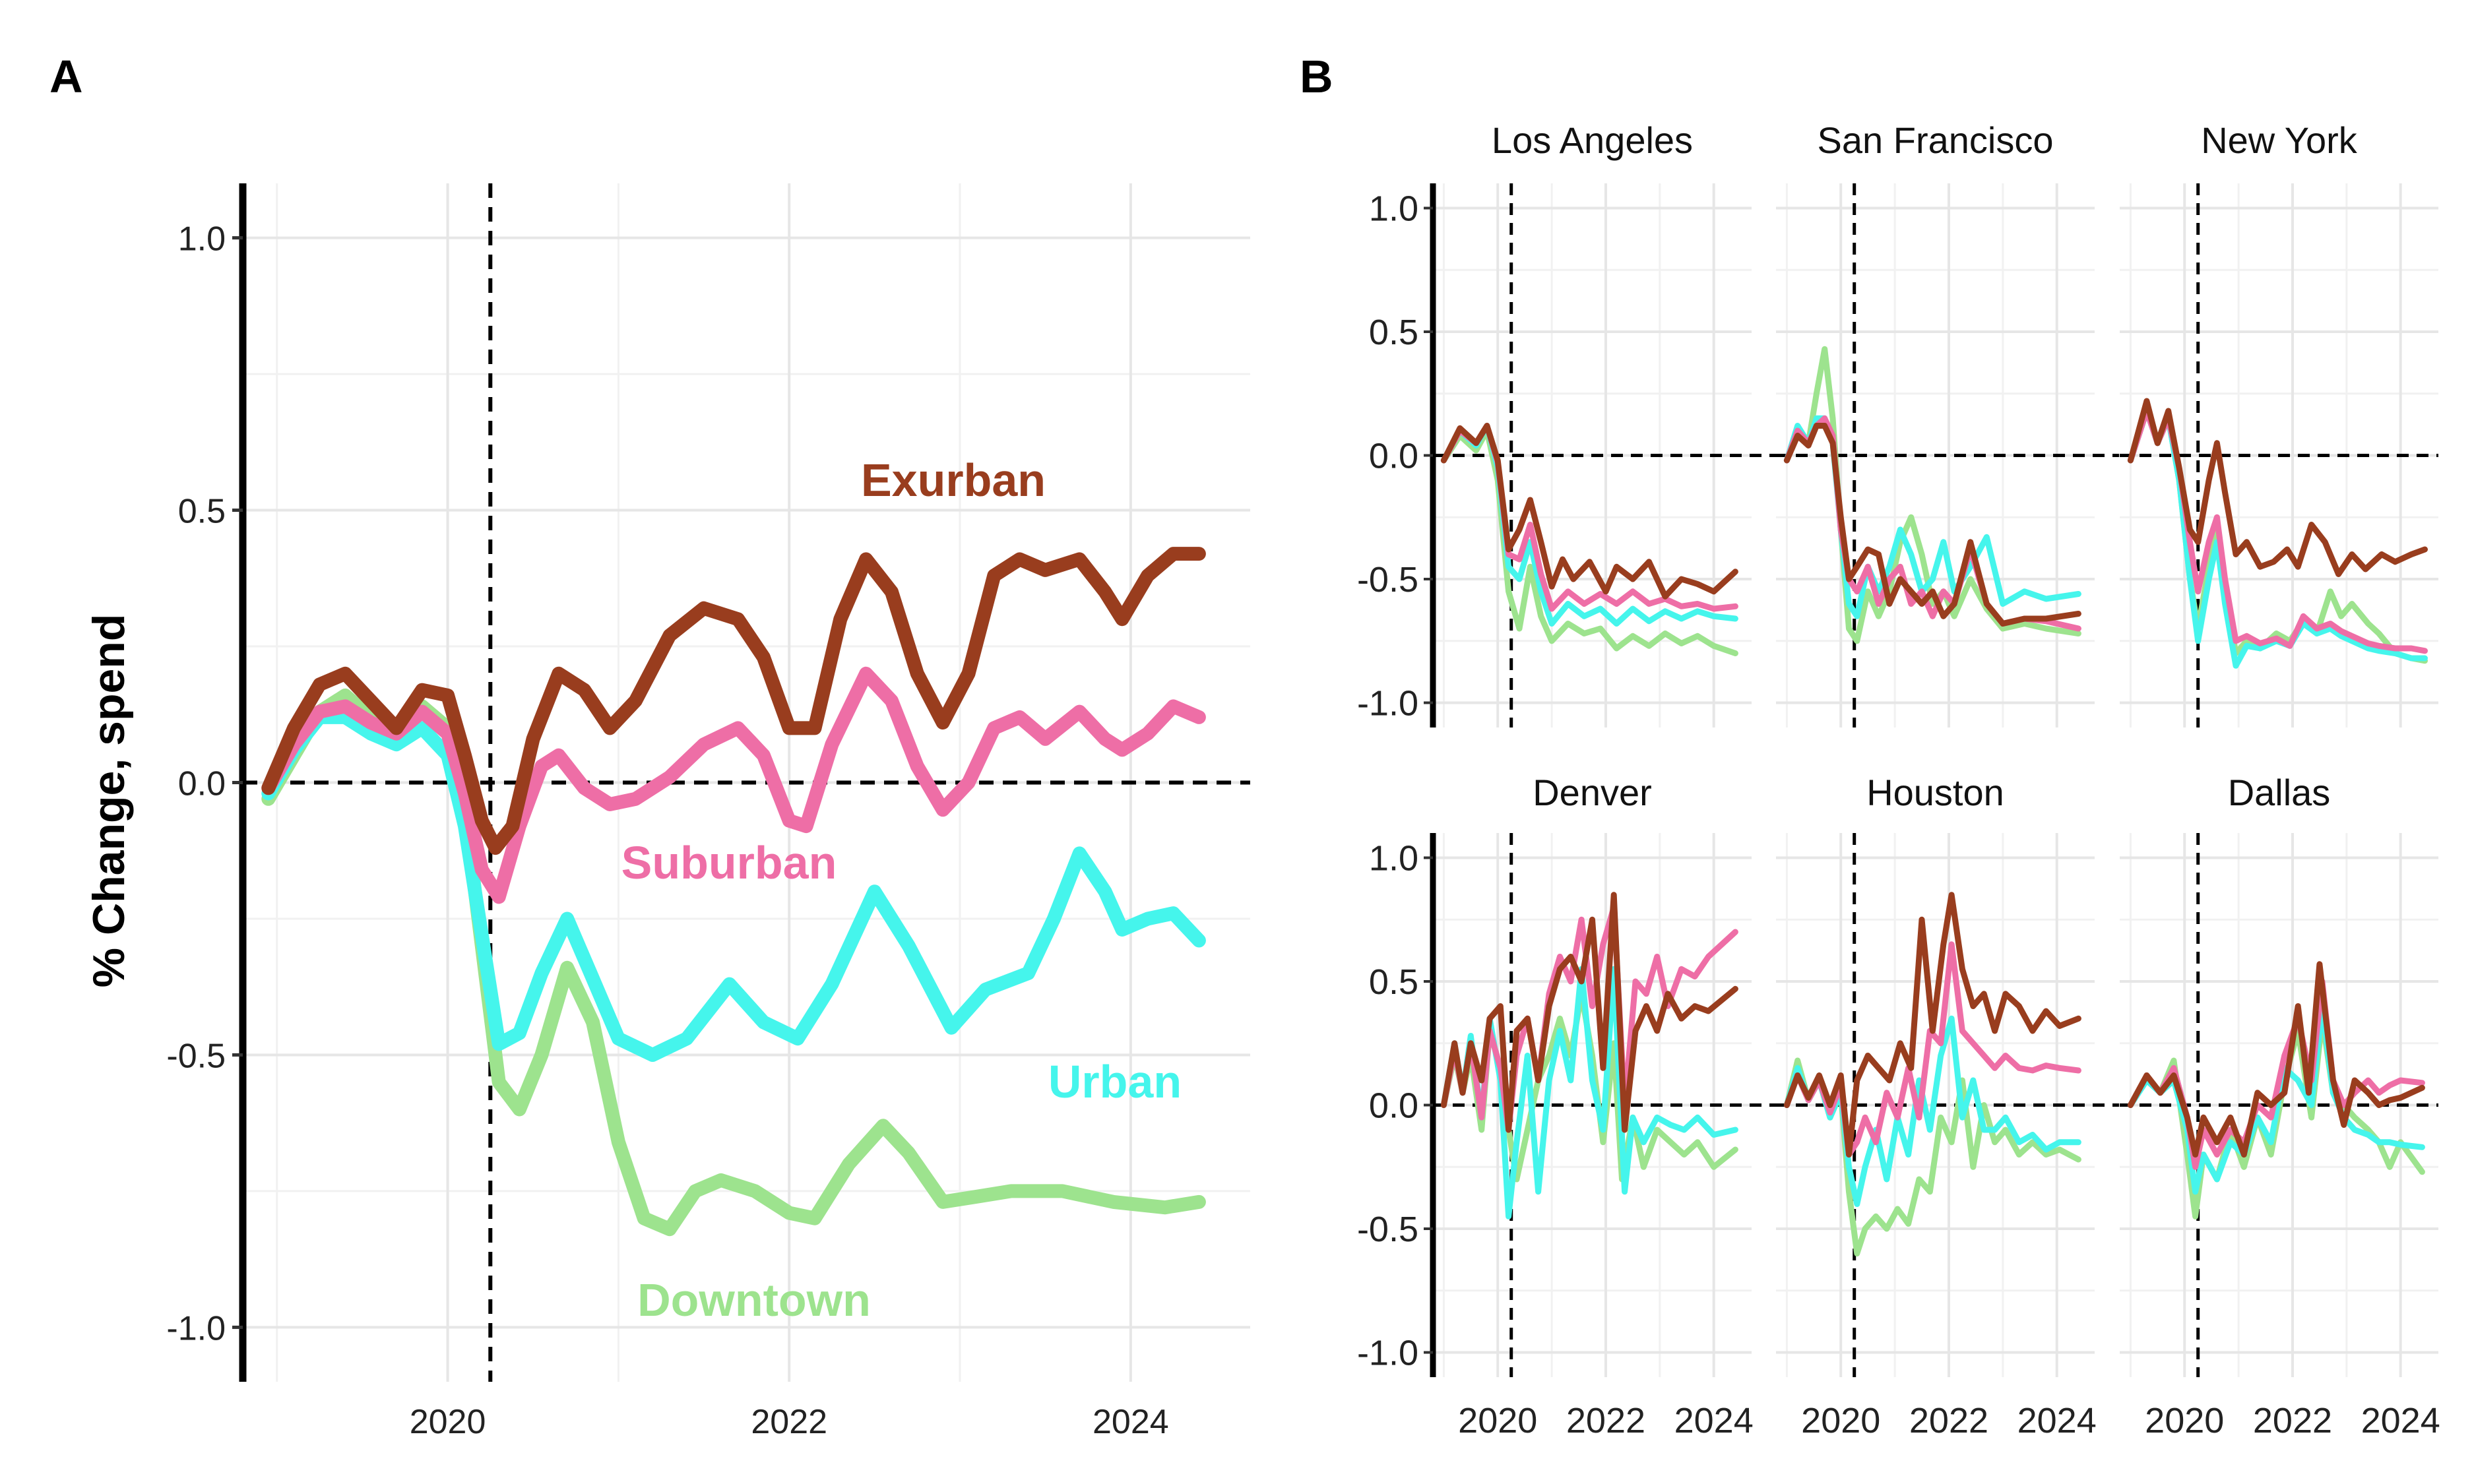  I want to click on facet-san-francisco: San Francisco, so click(1947, 423).